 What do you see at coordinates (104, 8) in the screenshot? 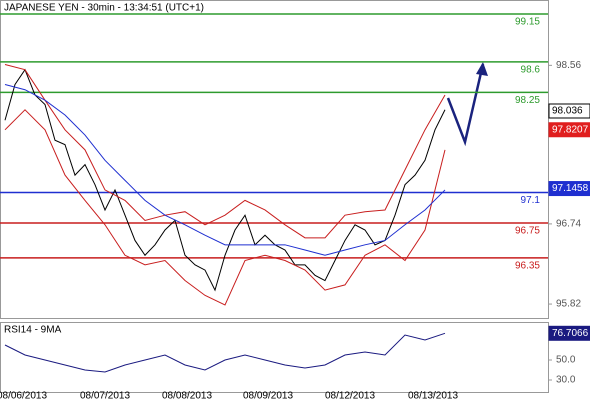
I see `chart-title: JAPANESE YEN - 30min - 13:34:51 (UTC+1)` at bounding box center [104, 8].